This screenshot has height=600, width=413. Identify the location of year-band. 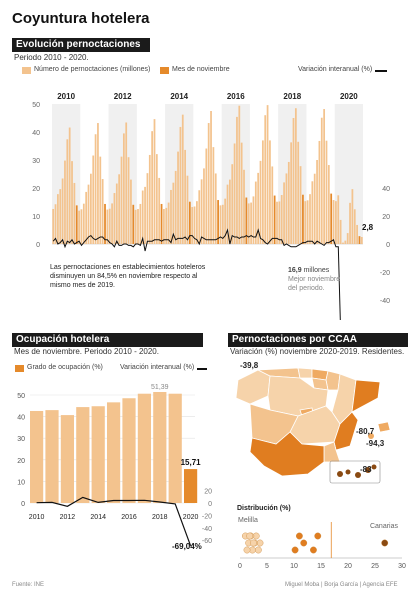
(292, 174).